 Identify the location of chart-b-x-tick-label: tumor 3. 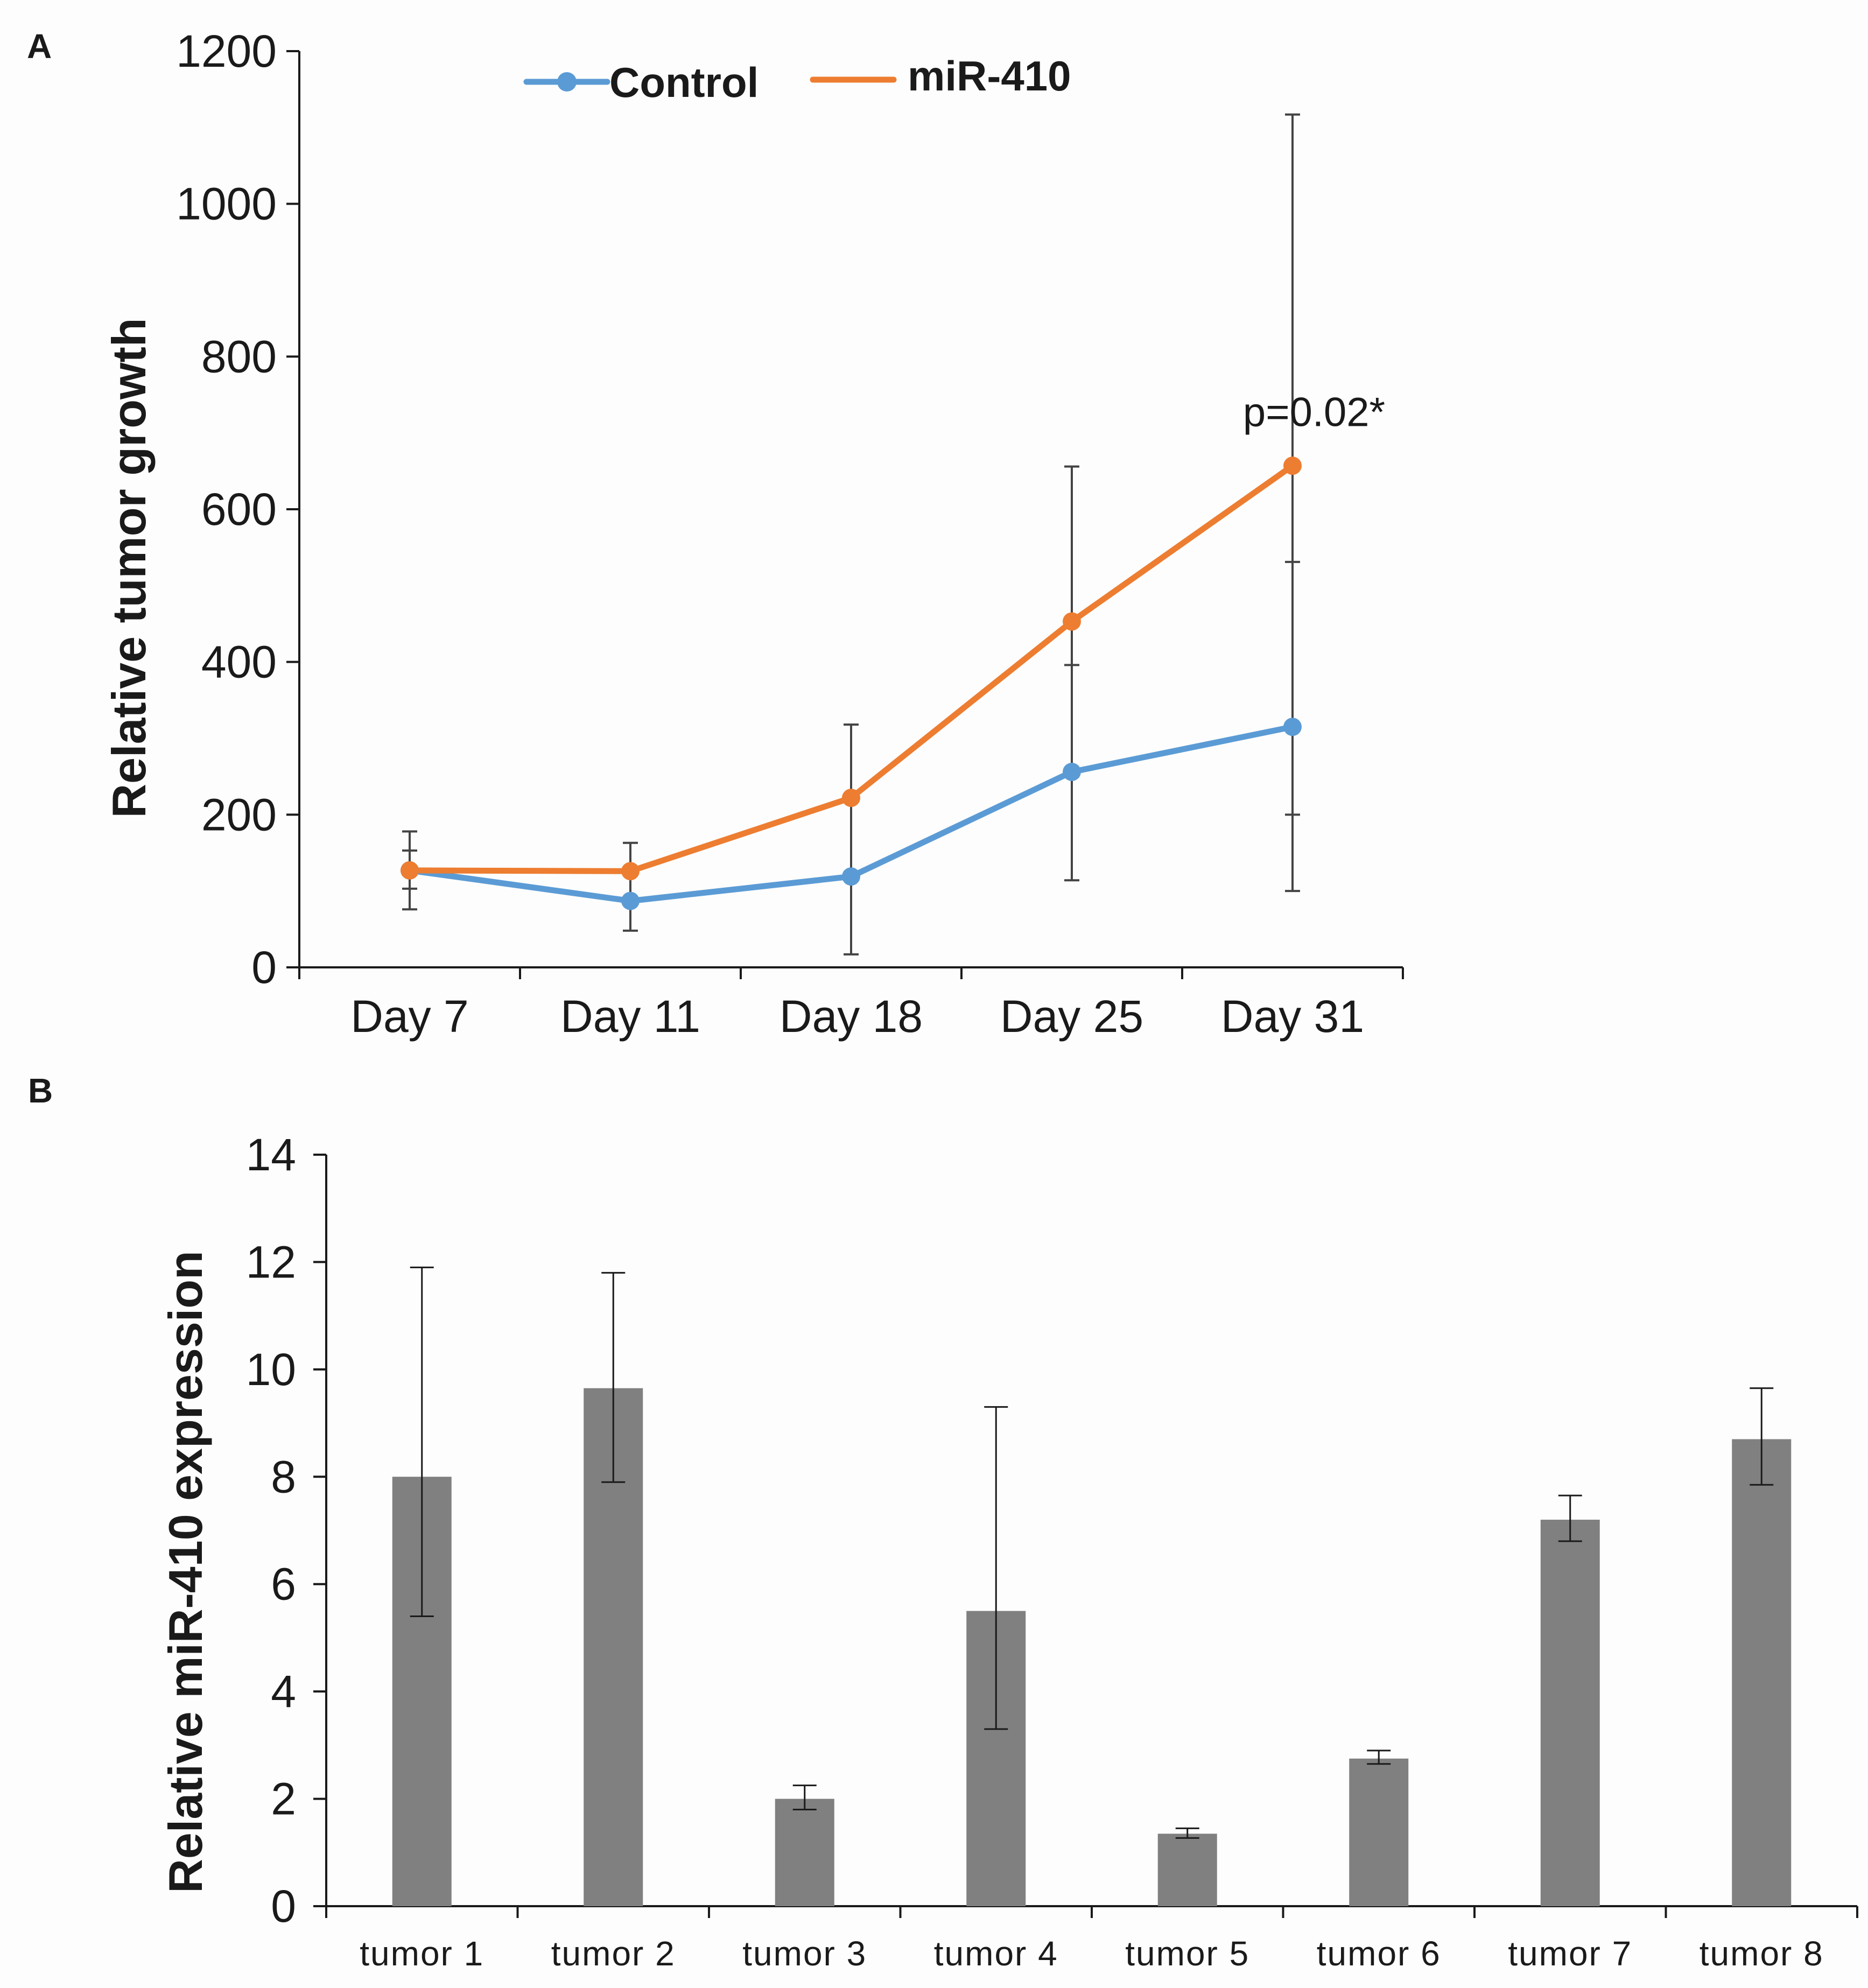
(804, 1954).